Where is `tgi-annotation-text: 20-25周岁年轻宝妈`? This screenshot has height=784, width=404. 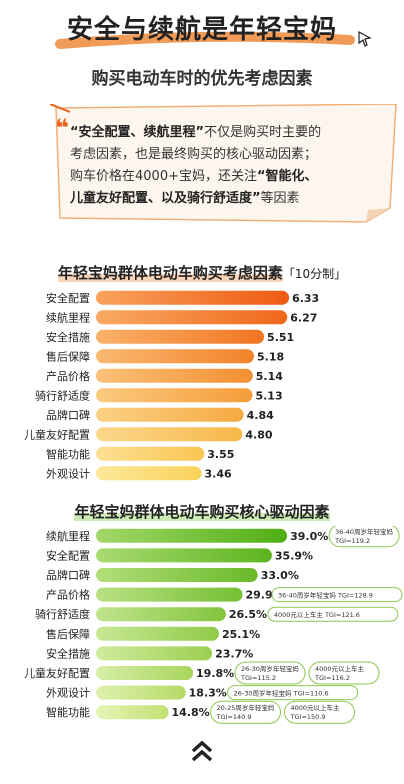
tgi-annotation-text: 20-25周岁年轻宝妈 is located at coordinates (246, 707).